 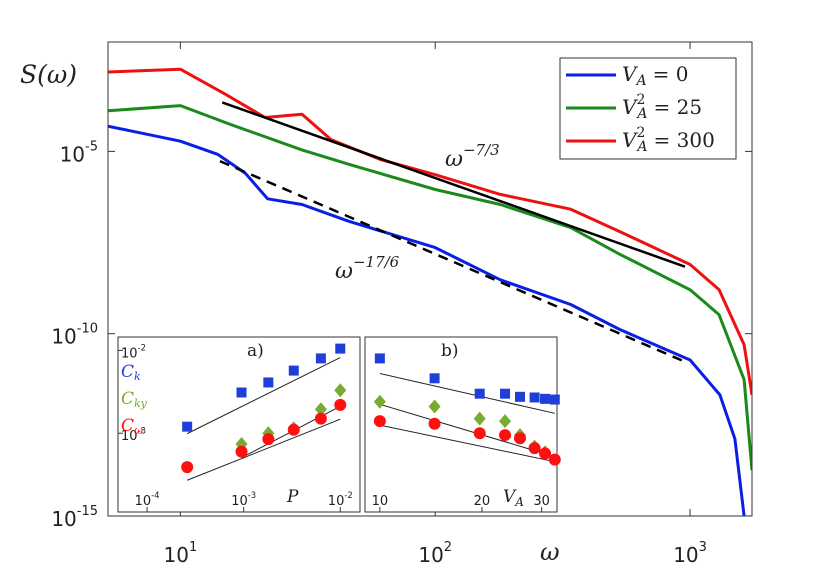 I want to click on x-tick-label: 10², so click(x=435, y=553).